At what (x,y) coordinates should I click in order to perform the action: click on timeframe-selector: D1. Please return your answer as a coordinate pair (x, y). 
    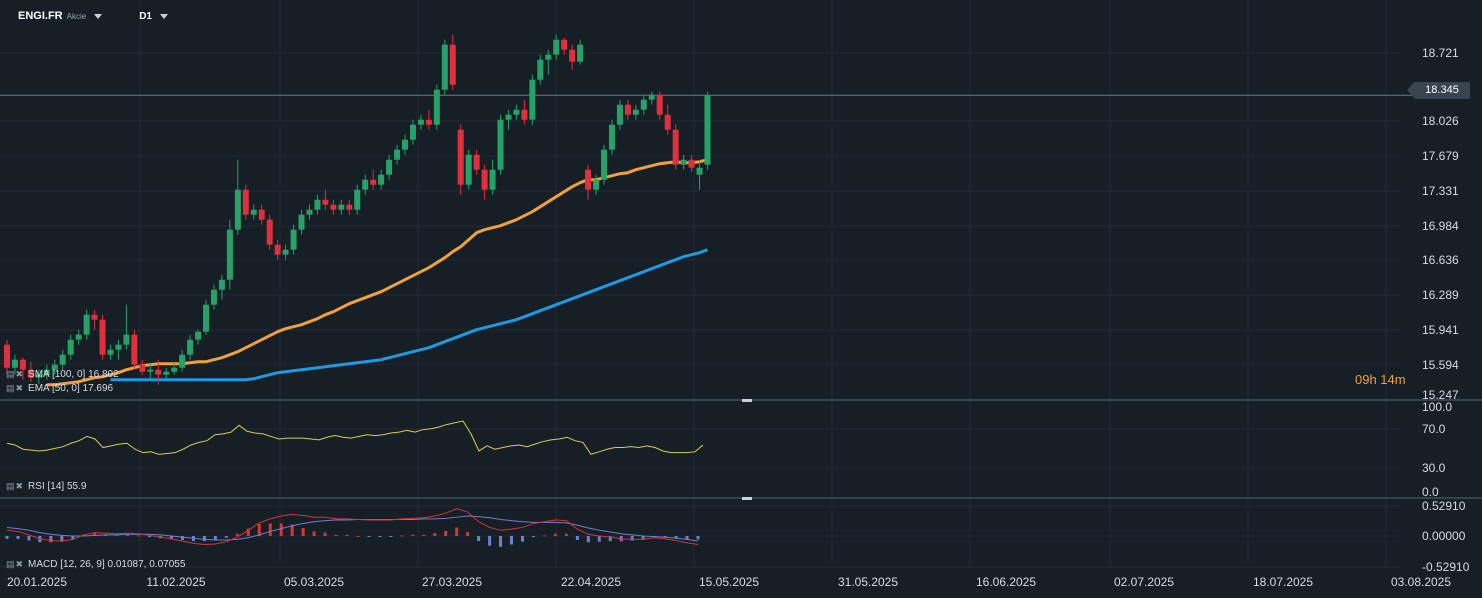
    Looking at the image, I should click on (145, 16).